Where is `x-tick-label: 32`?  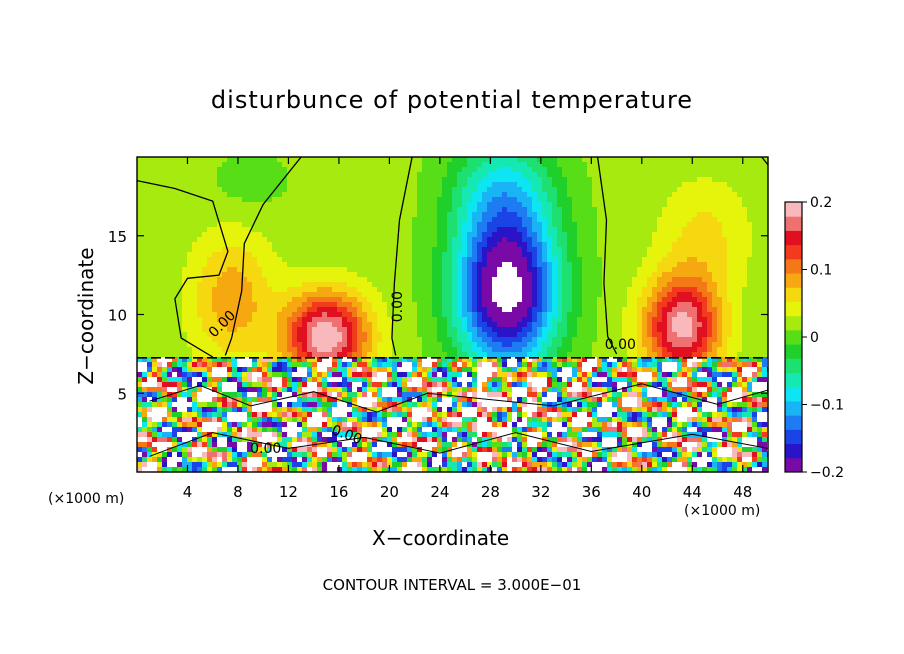
x-tick-label: 32 is located at coordinates (540, 492).